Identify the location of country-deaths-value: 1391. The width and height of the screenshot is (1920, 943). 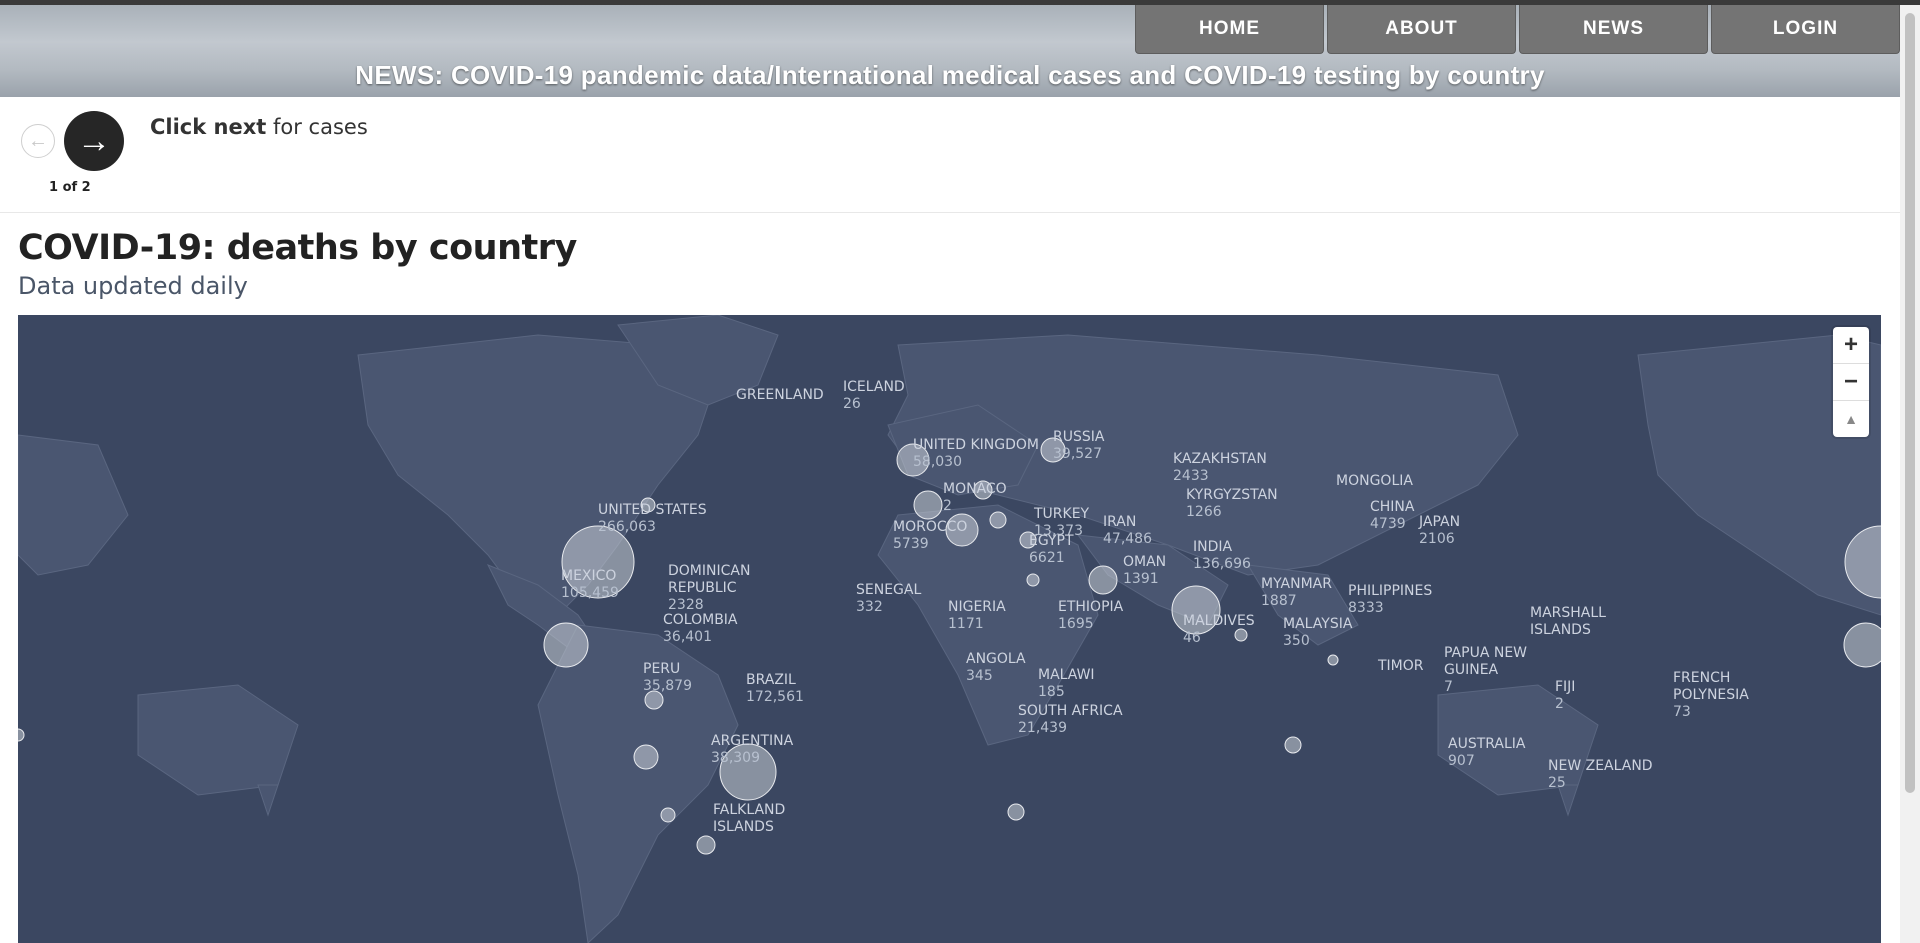
(1141, 579).